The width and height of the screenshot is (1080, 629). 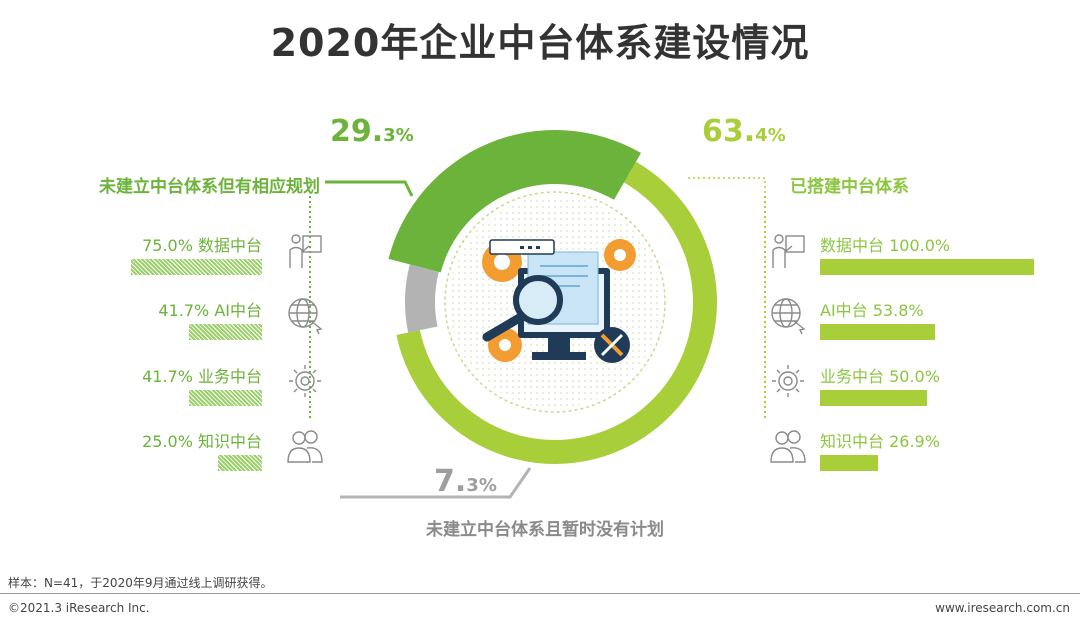 I want to click on pct-planned: 29.3%, so click(x=372, y=131).